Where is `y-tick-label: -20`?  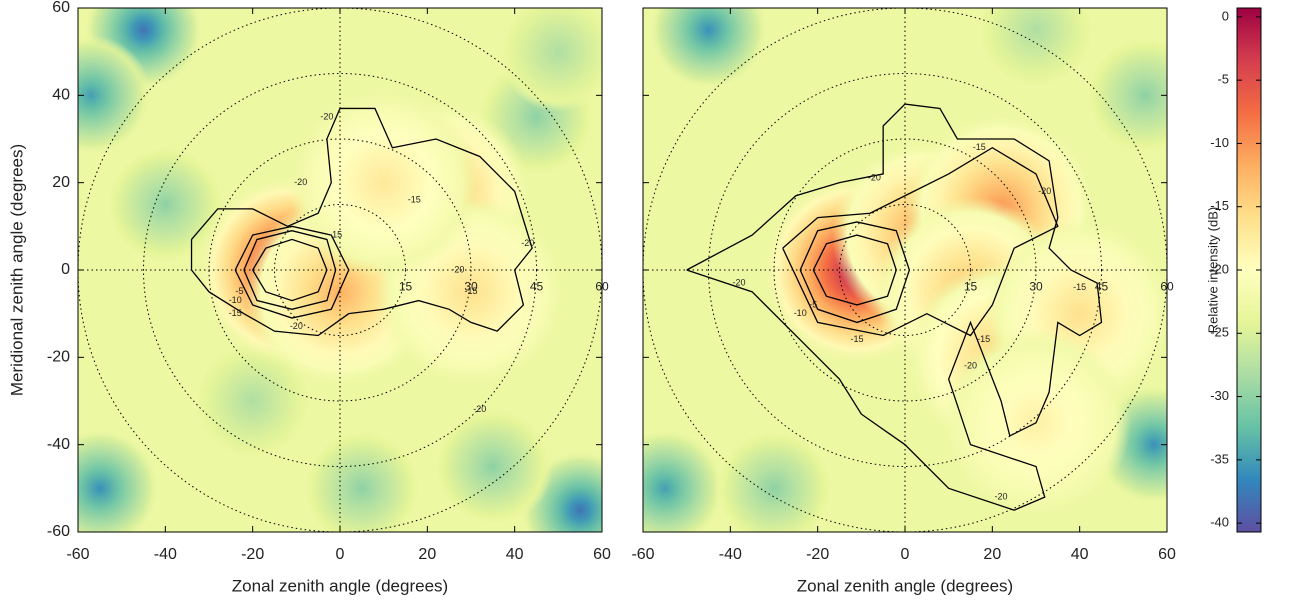 y-tick-label: -20 is located at coordinates (58, 357).